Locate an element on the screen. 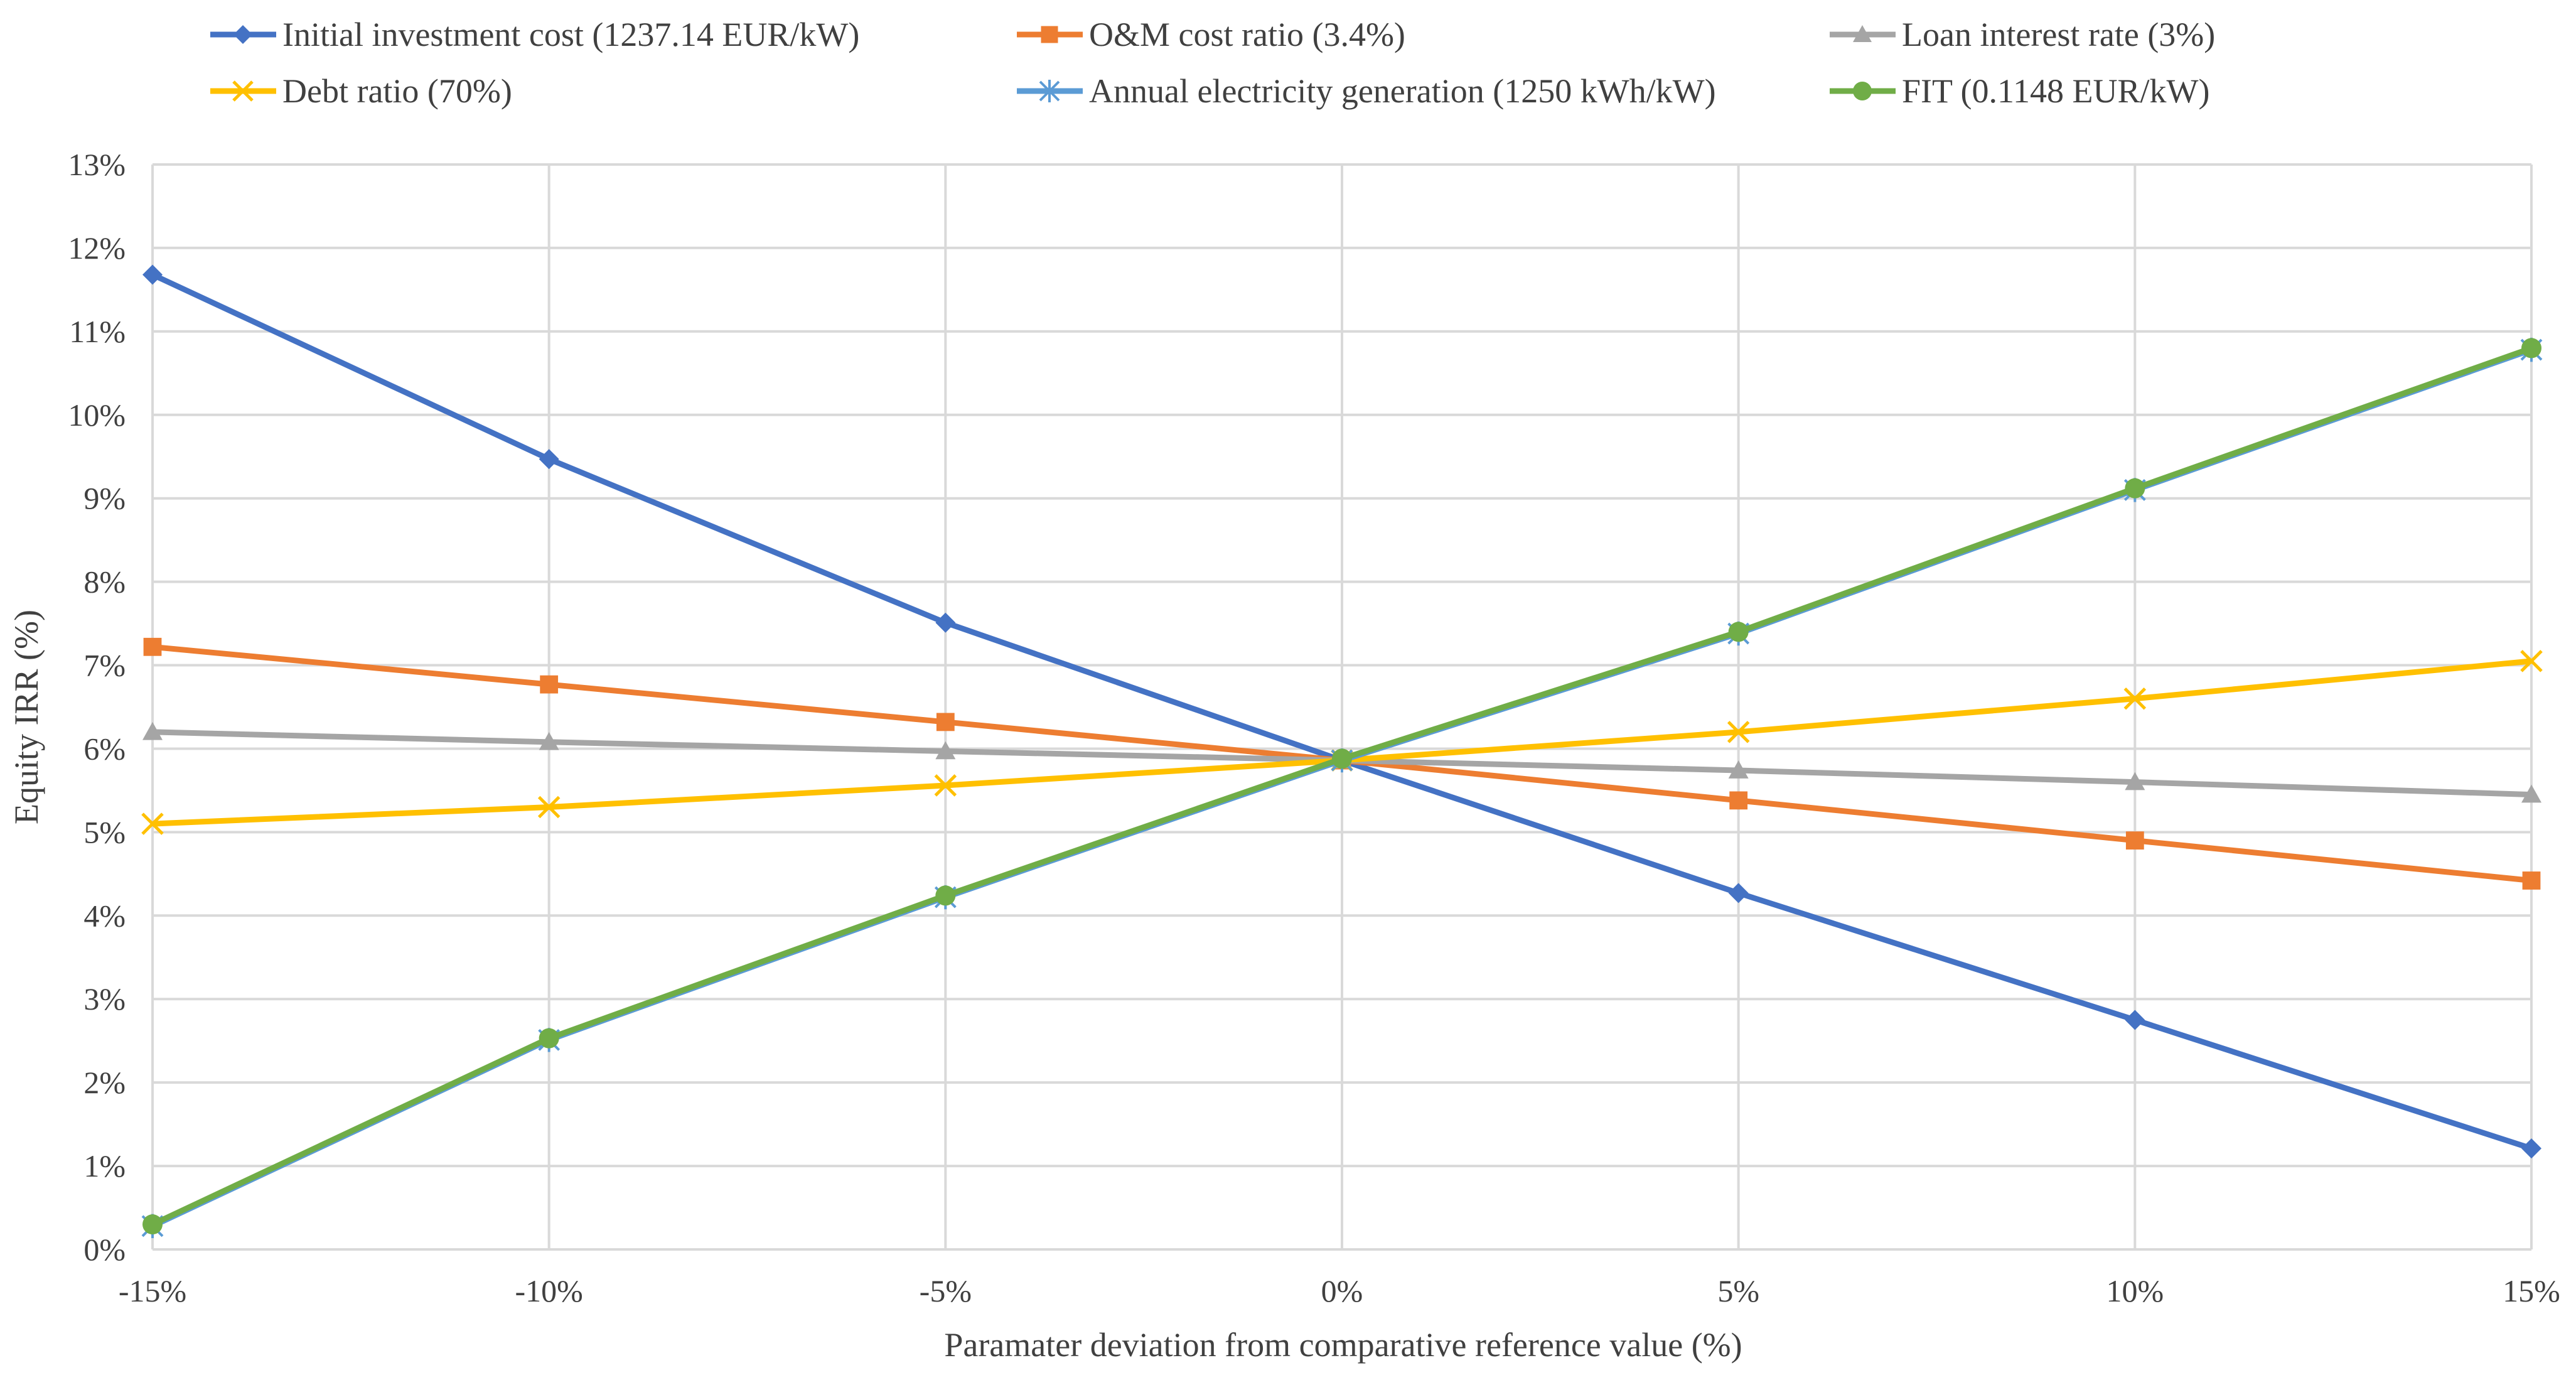 Image resolution: width=2576 pixels, height=1375 pixels. y-tick-label: 8% is located at coordinates (104, 582).